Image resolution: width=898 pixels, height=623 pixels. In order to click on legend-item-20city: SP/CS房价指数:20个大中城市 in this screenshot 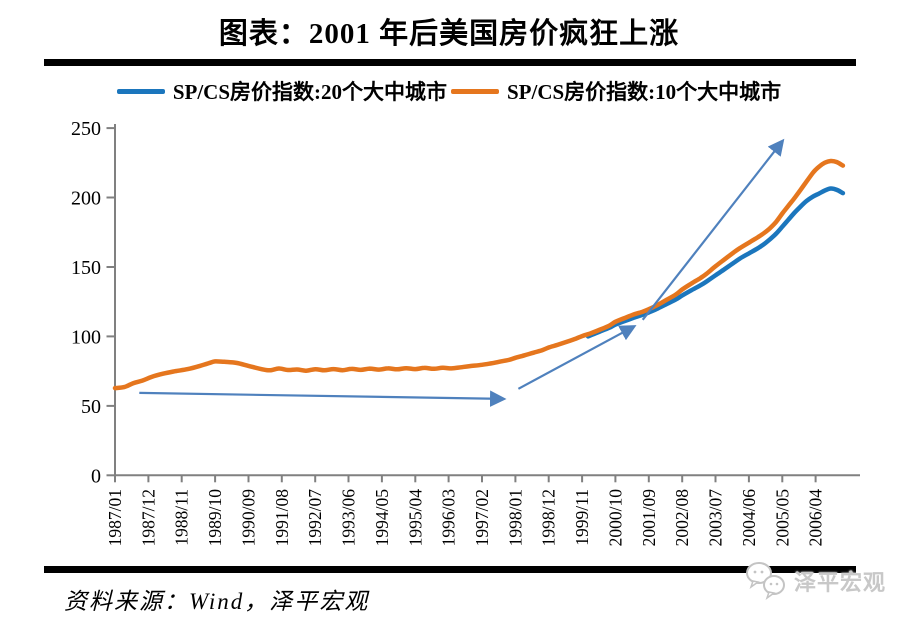, I will do `click(281, 91)`.